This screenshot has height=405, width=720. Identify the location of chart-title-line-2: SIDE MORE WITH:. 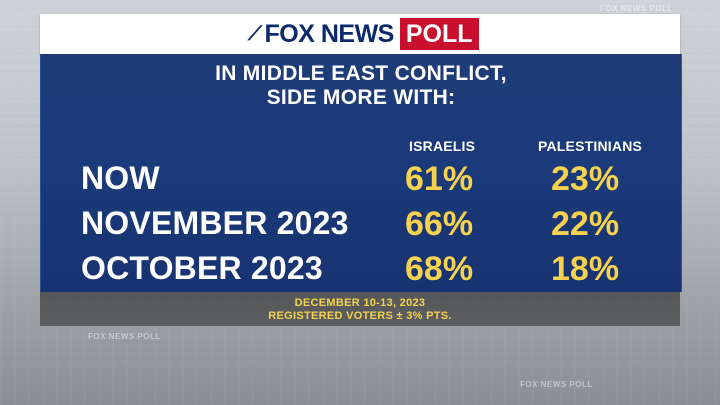
(361, 97).